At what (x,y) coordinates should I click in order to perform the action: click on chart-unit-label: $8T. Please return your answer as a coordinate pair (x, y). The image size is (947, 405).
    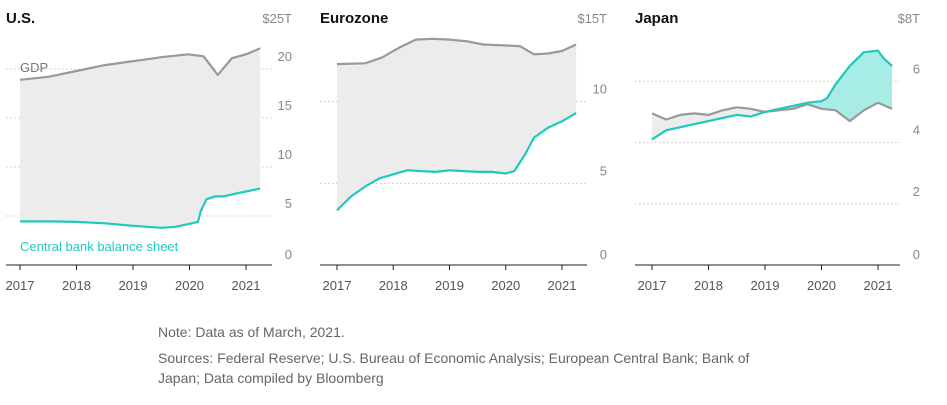
    Looking at the image, I should click on (909, 18).